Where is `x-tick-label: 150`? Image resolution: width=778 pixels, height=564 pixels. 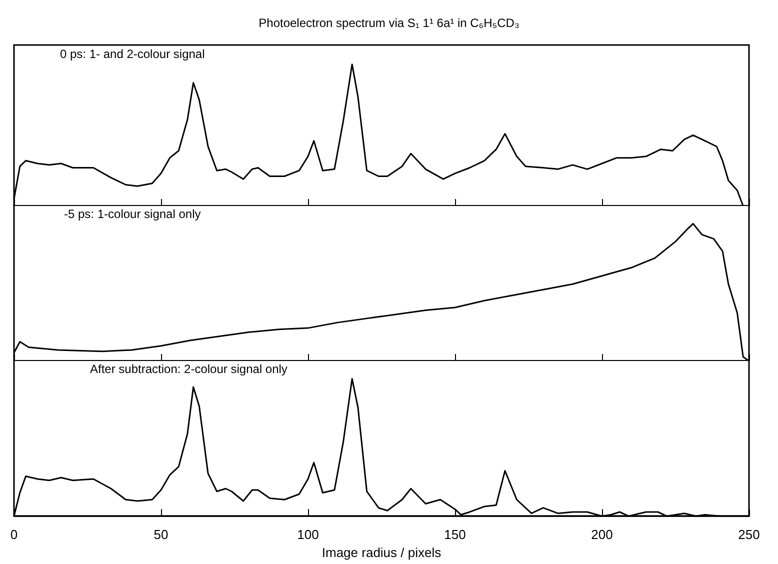
x-tick-label: 150 is located at coordinates (455, 534).